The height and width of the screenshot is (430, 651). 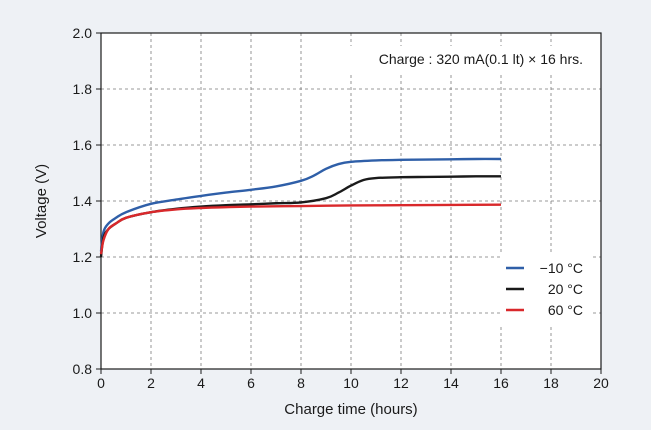 What do you see at coordinates (83, 369) in the screenshot?
I see `y-tick-label: 0.8` at bounding box center [83, 369].